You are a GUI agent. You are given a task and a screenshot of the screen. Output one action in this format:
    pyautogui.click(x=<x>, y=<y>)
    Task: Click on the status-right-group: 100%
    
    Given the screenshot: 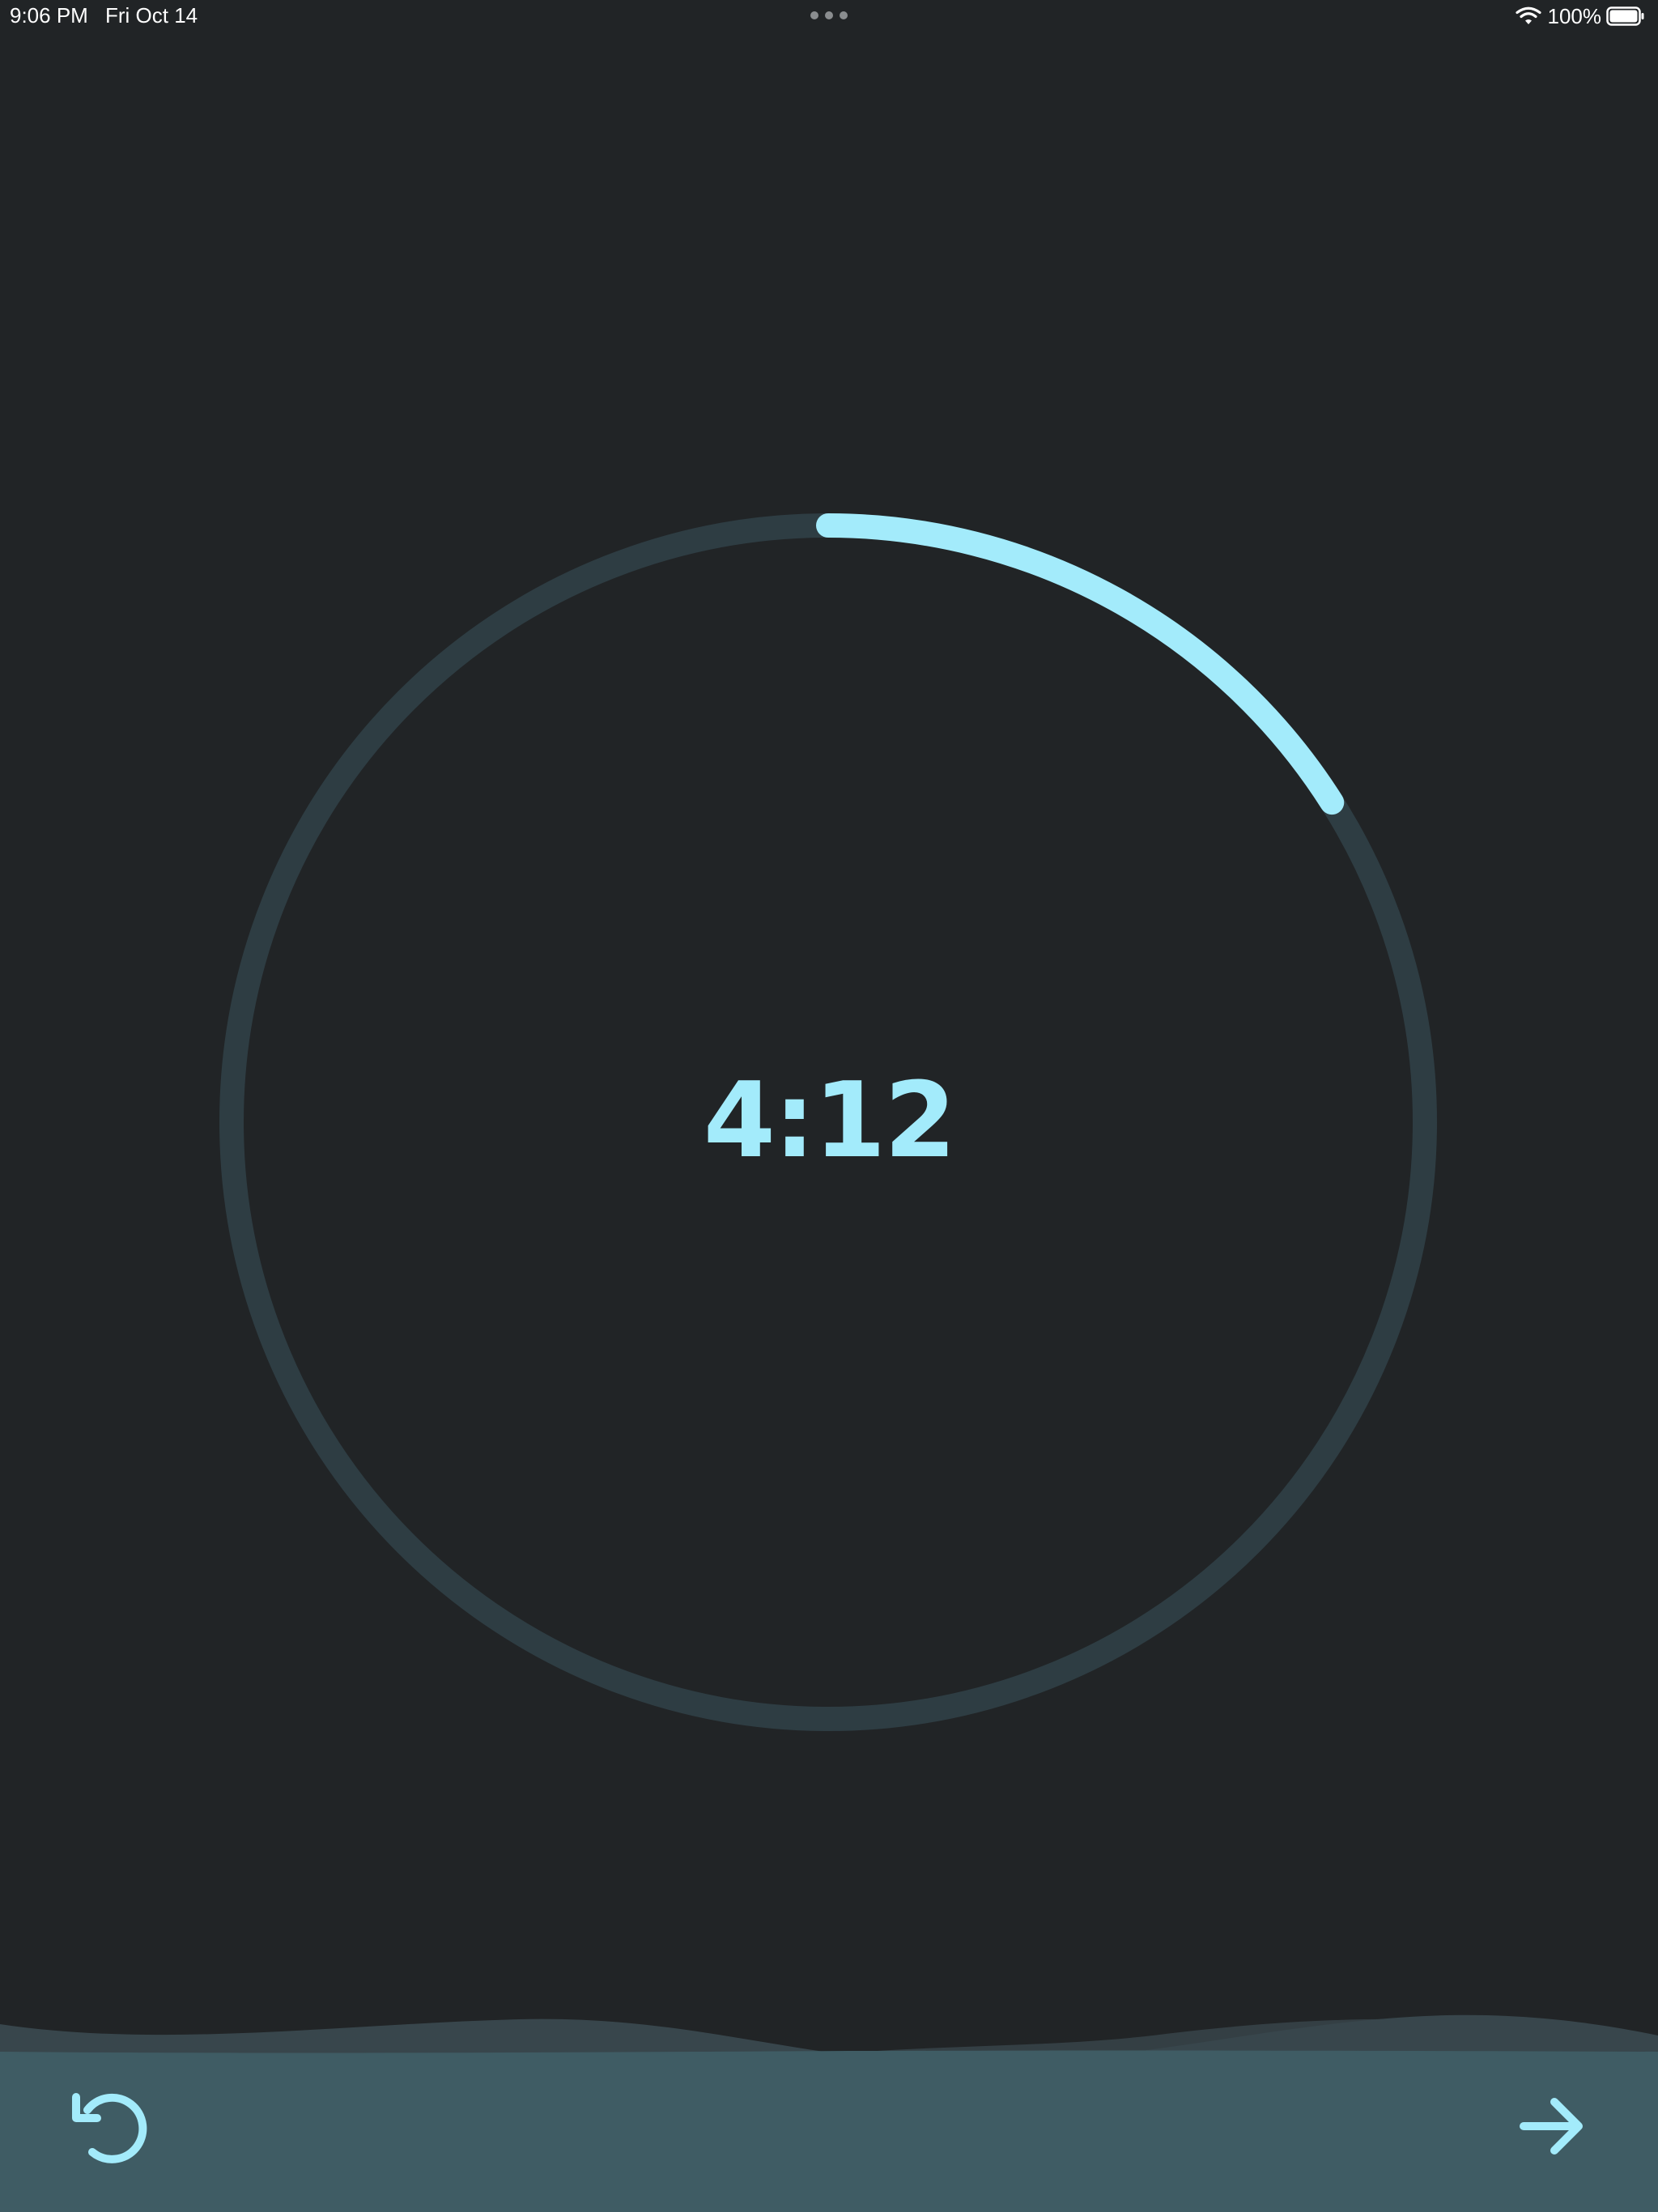 What is the action you would take?
    pyautogui.click(x=1580, y=16)
    